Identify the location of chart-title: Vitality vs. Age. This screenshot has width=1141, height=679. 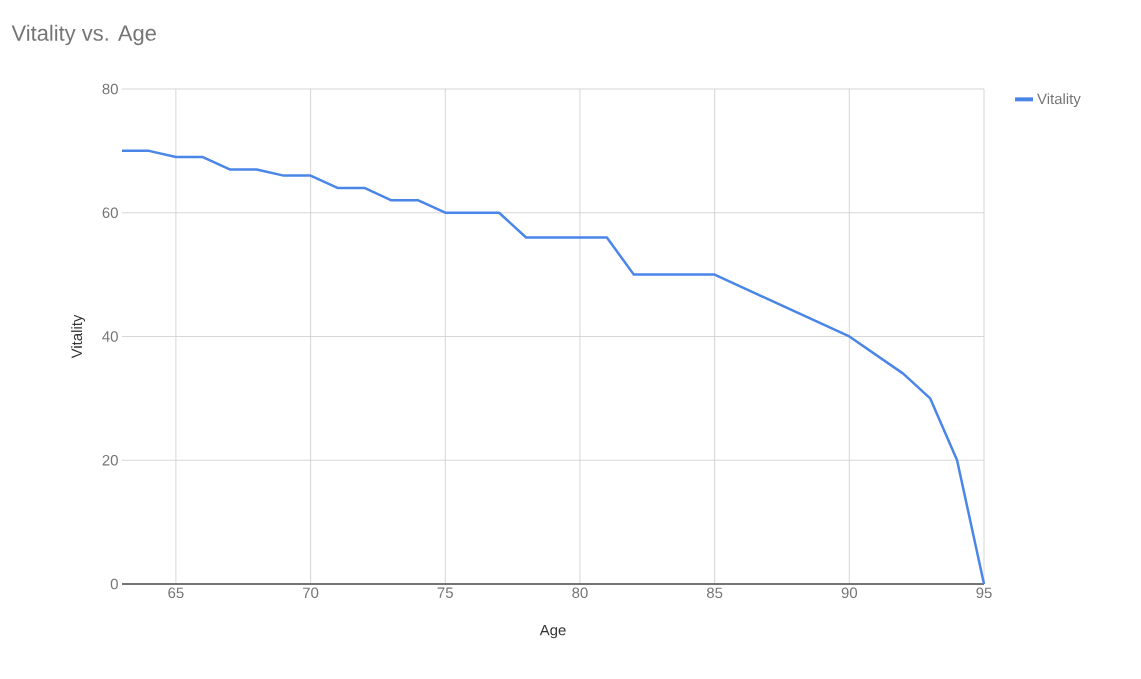
(83, 35).